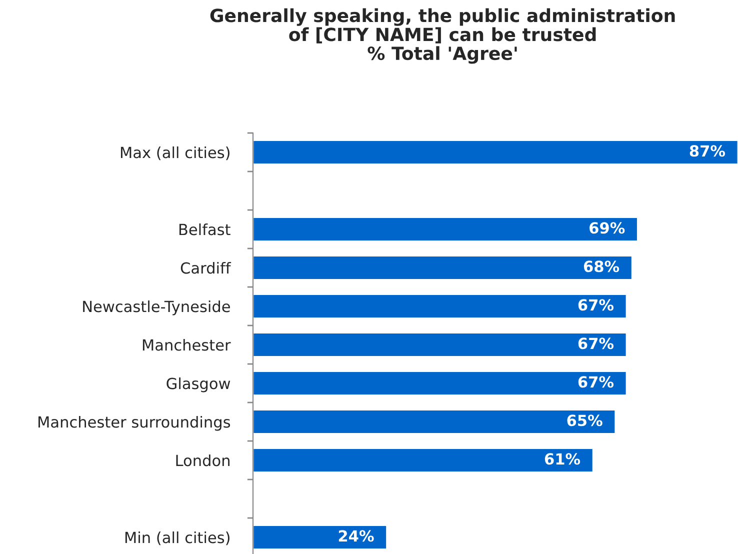 This screenshot has width=738, height=554. Describe the element at coordinates (206, 268) in the screenshot. I see `y-tick-label: Cardiff` at that location.